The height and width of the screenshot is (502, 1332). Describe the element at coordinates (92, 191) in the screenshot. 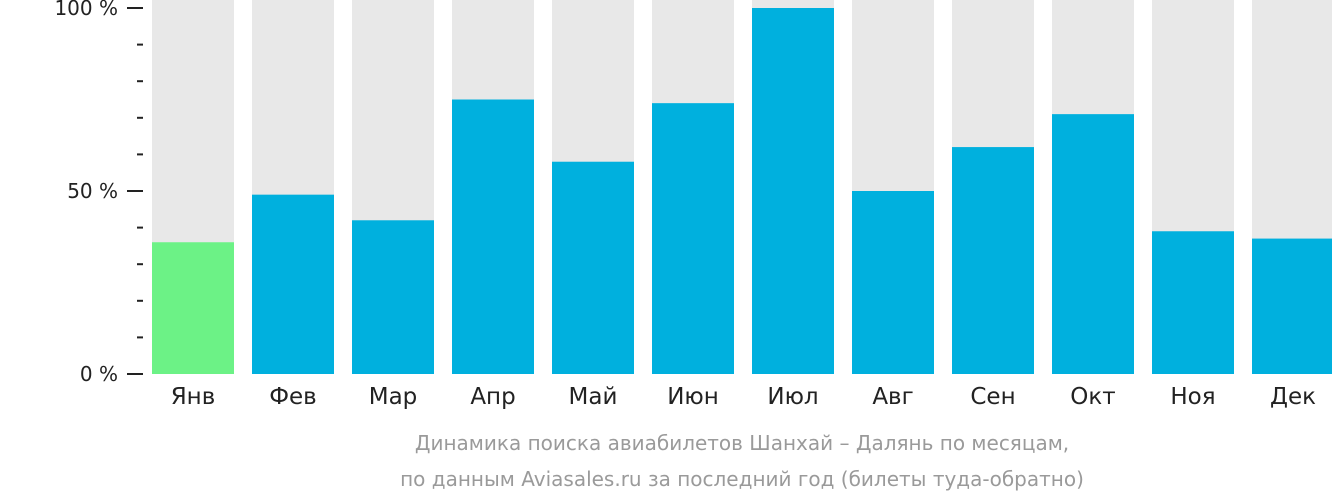

I see `y-tick-label: 50 %` at that location.